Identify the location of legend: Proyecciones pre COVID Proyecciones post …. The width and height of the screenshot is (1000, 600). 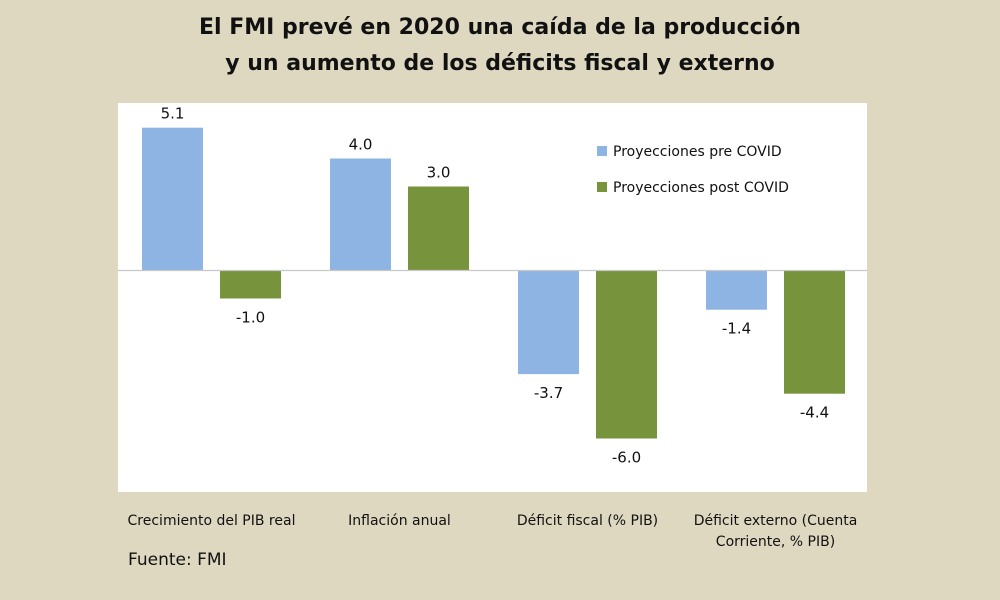
(693, 170).